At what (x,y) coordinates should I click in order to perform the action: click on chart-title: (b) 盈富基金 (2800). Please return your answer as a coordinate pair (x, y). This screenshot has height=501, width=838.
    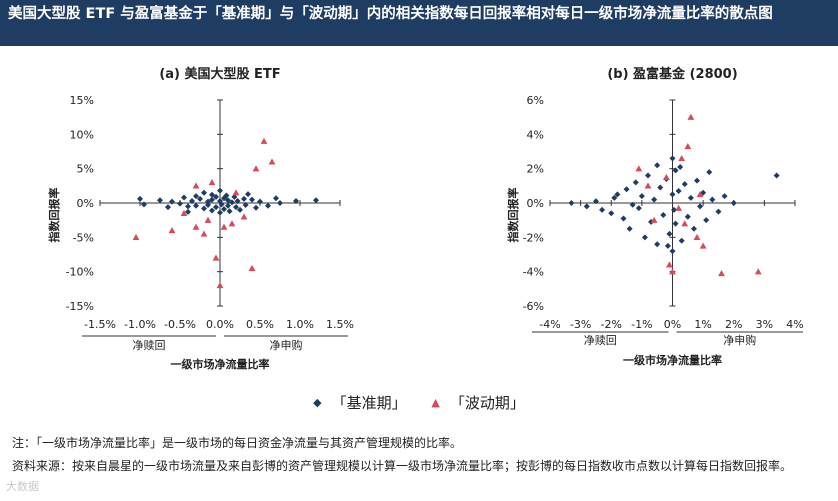
    Looking at the image, I should click on (672, 74).